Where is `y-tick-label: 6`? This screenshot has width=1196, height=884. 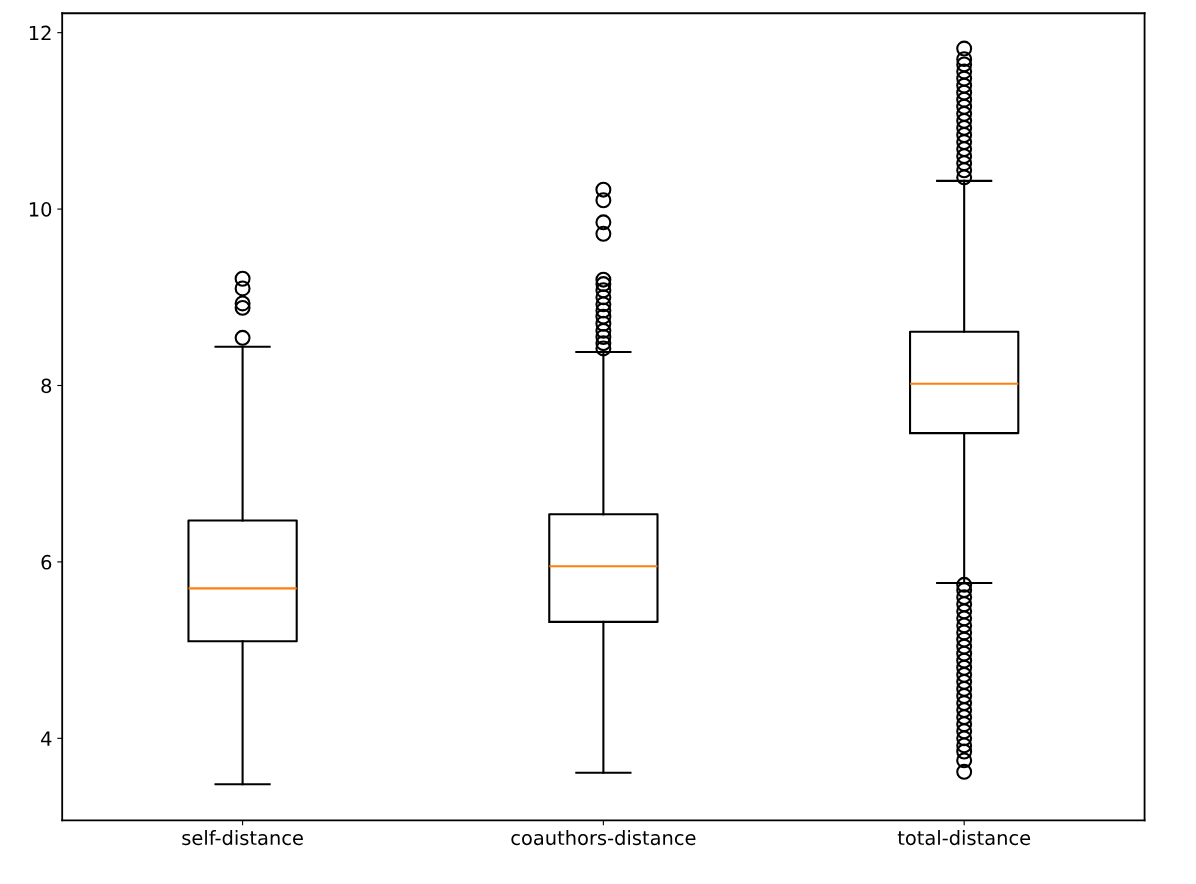
y-tick-label: 6 is located at coordinates (46, 562).